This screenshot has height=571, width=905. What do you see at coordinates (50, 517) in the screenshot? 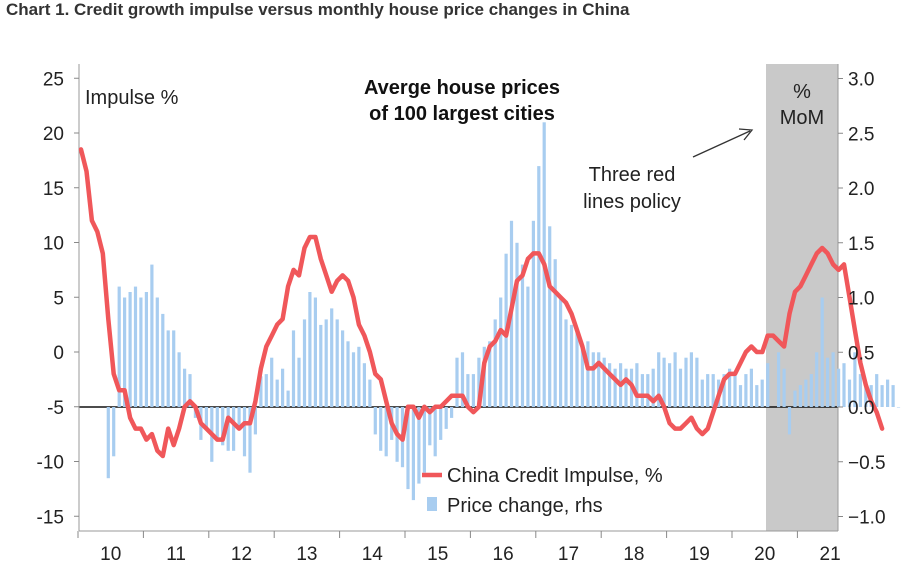
I see `left-tick-label: -15` at bounding box center [50, 517].